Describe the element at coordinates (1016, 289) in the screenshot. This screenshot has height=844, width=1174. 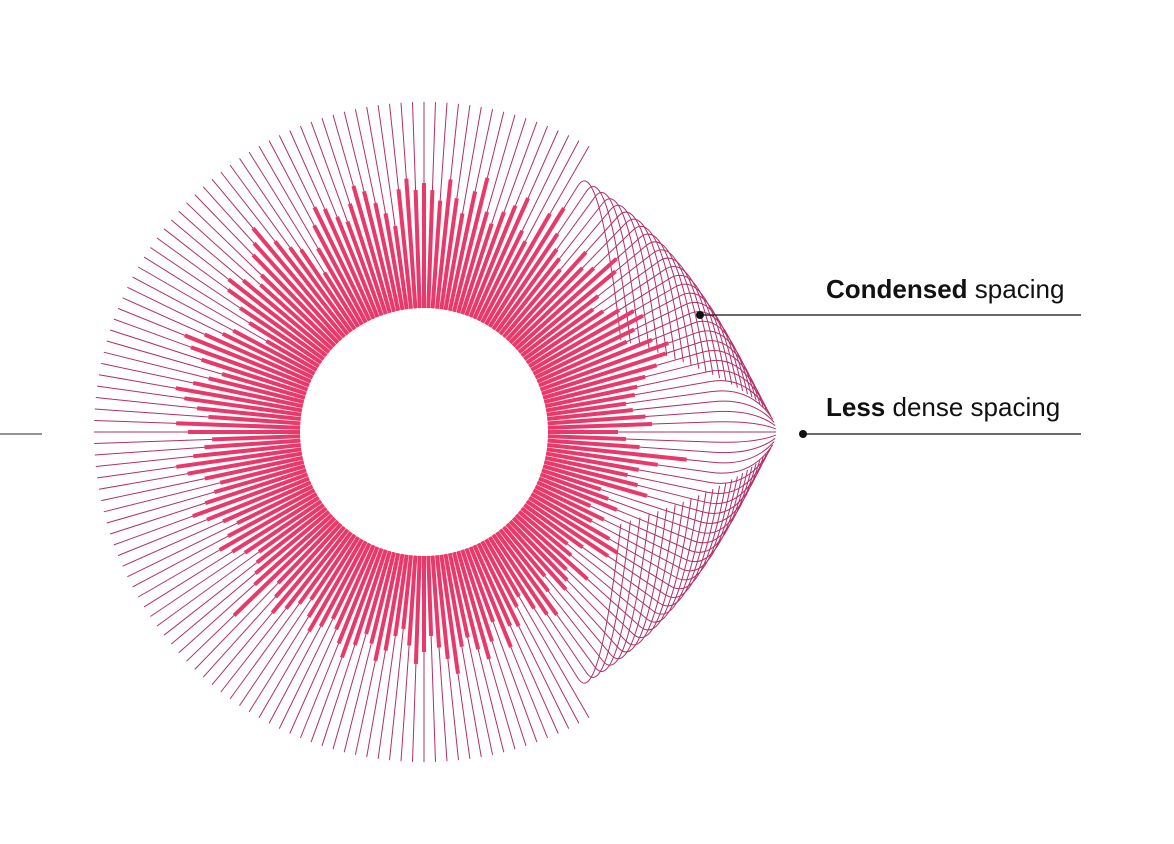
I see `condensed-rest: spacing` at that location.